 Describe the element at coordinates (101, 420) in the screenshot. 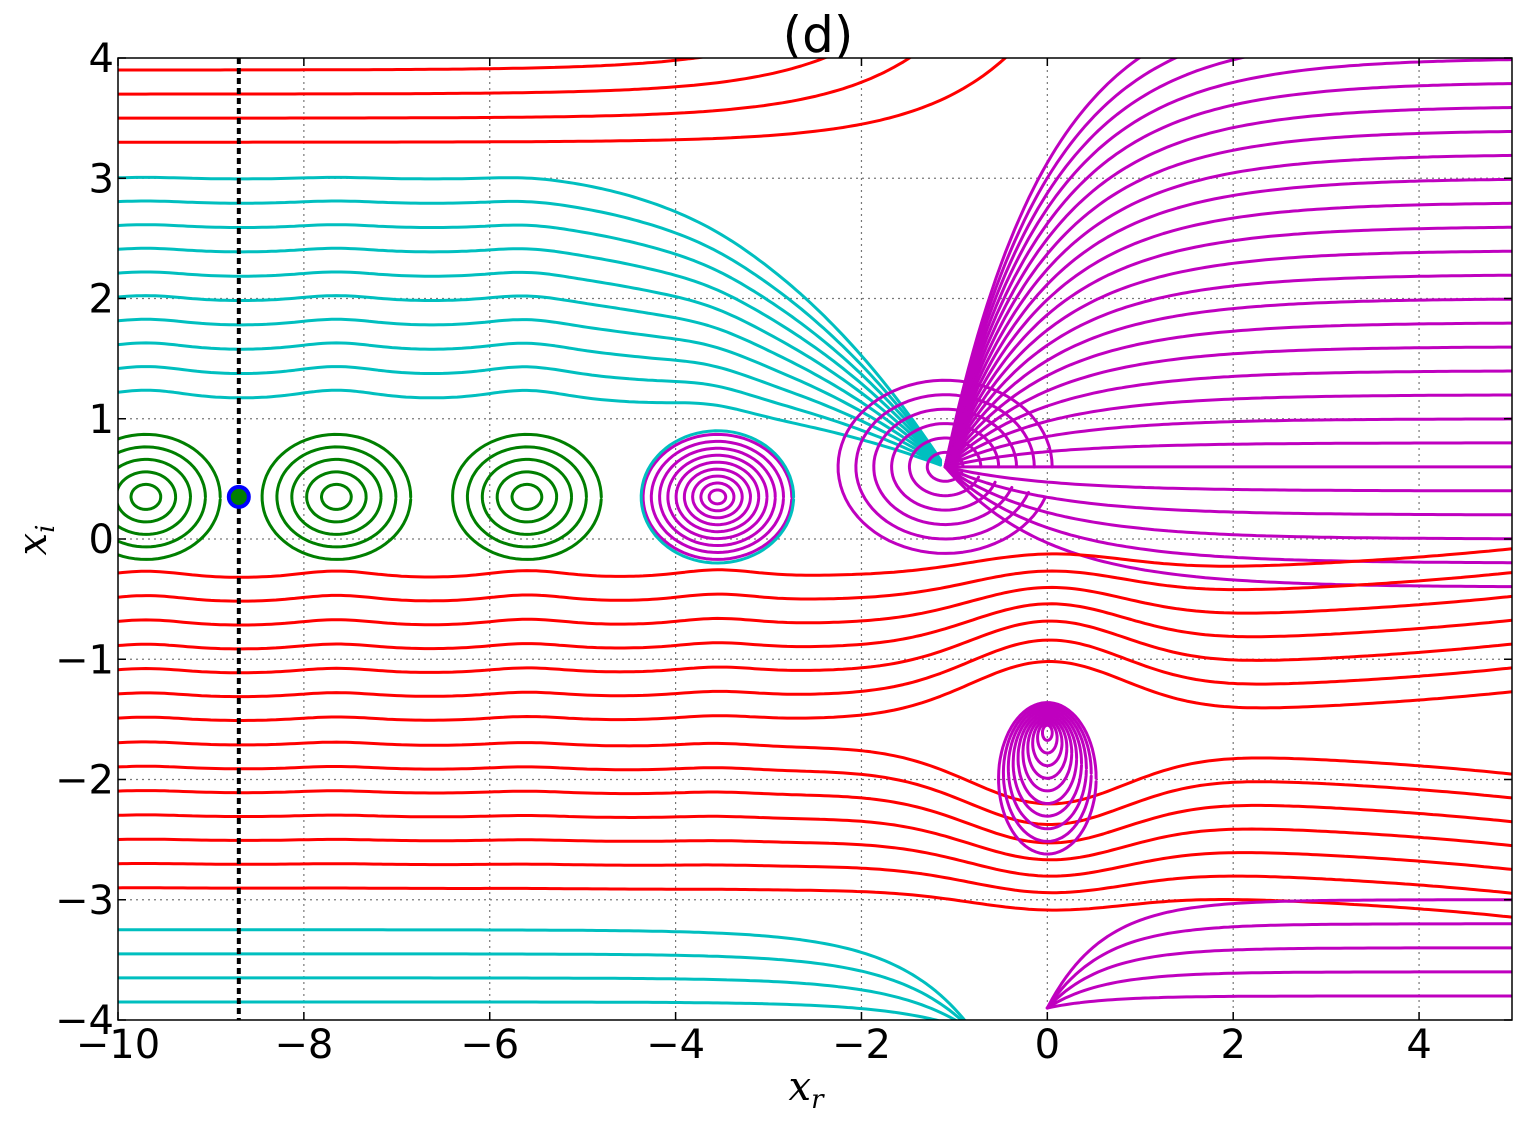

I see `y-tick-label: 1` at that location.